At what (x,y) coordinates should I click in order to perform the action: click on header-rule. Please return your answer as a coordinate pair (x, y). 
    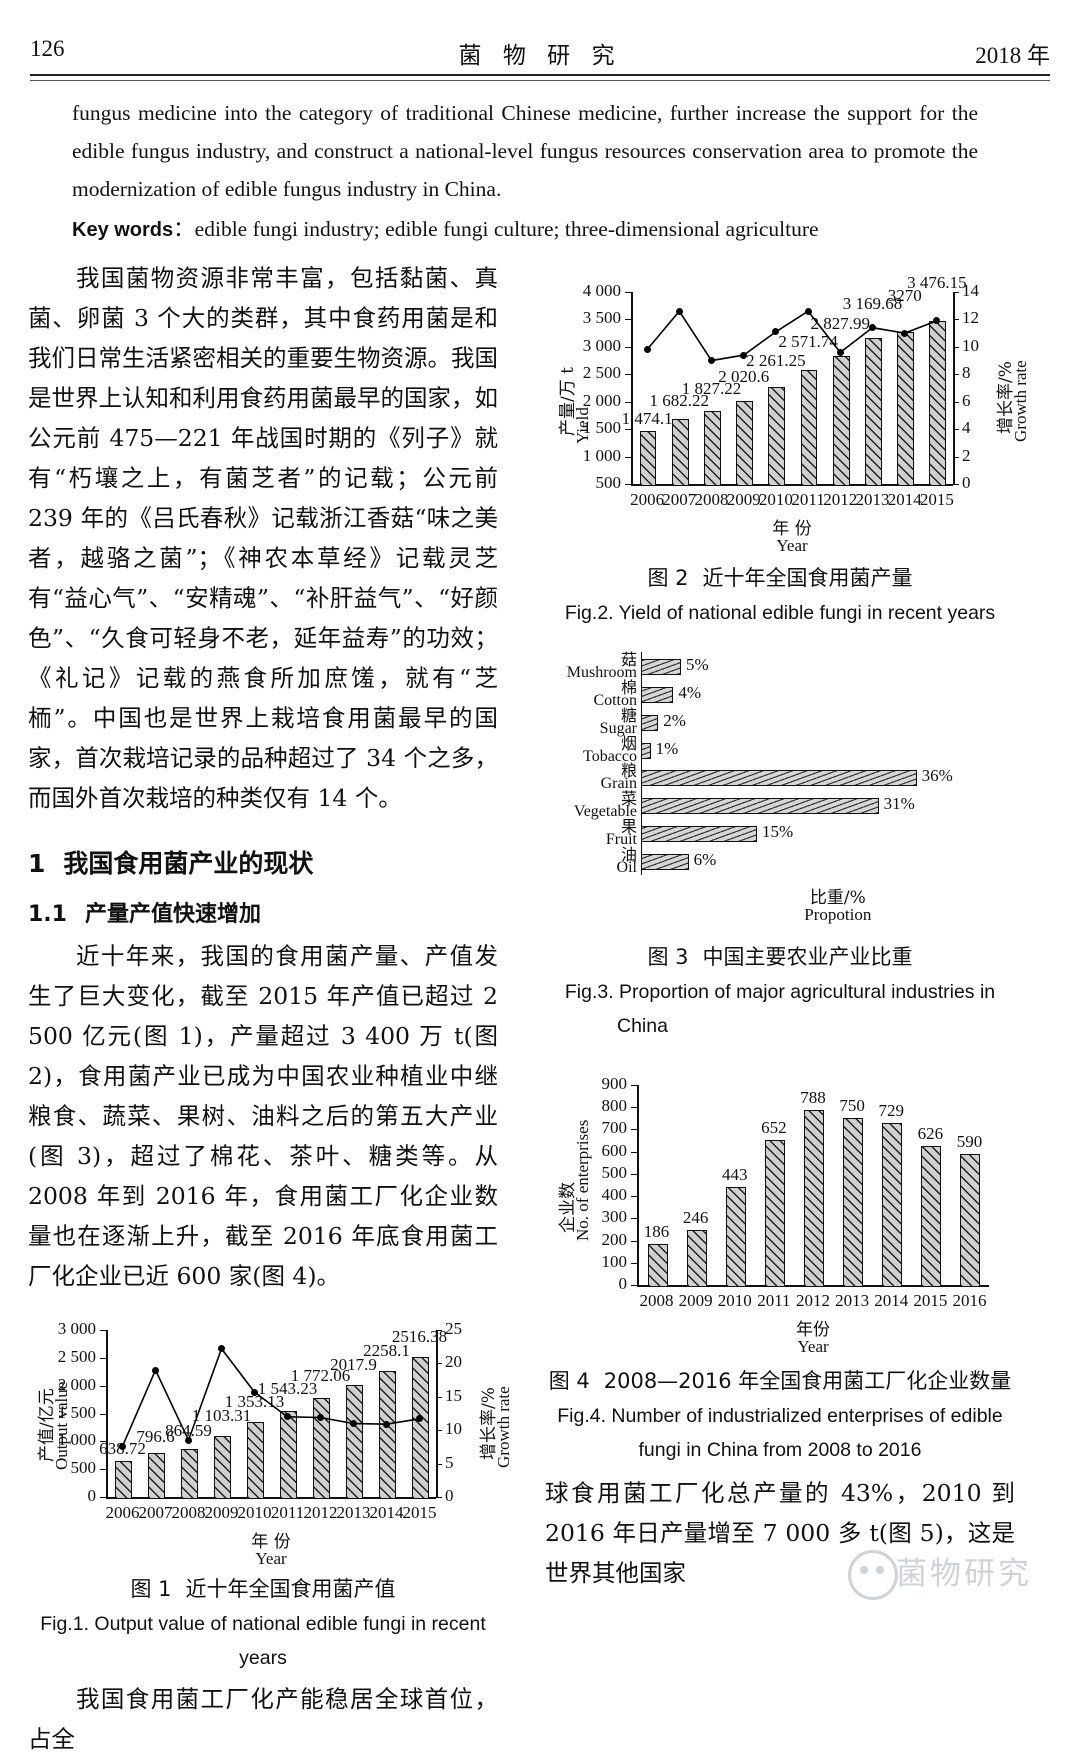
    Looking at the image, I should click on (540, 77).